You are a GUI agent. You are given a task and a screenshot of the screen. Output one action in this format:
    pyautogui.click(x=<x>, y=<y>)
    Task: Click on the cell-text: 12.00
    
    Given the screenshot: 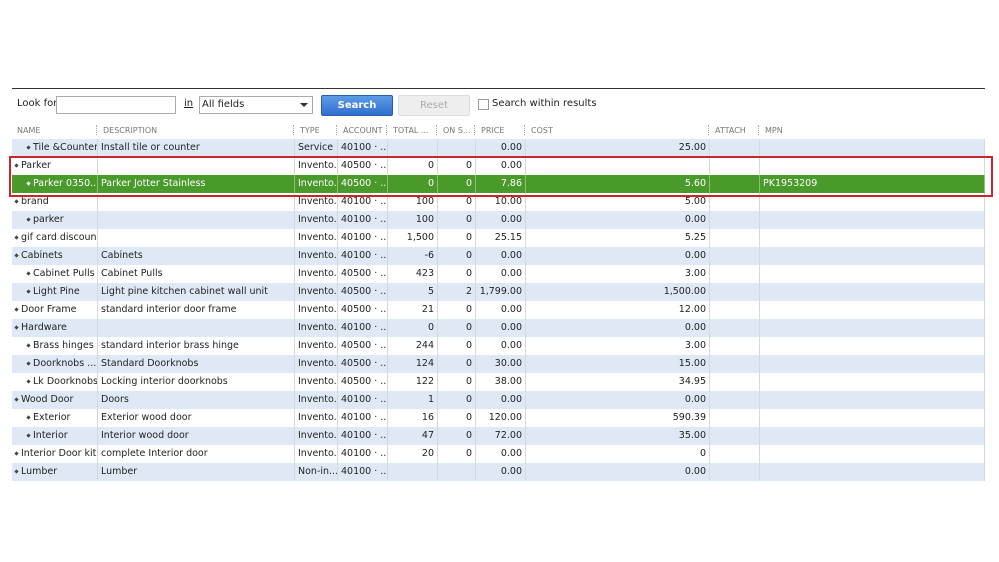 What is the action you would take?
    pyautogui.click(x=692, y=309)
    